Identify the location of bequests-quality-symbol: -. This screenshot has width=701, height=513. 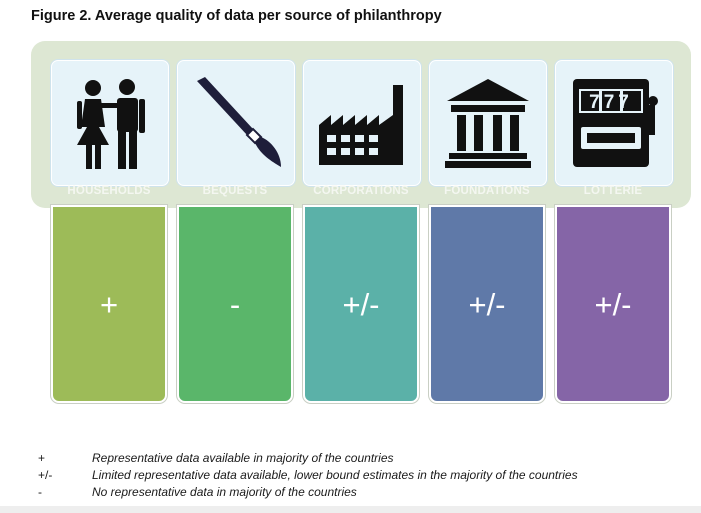
(235, 304).